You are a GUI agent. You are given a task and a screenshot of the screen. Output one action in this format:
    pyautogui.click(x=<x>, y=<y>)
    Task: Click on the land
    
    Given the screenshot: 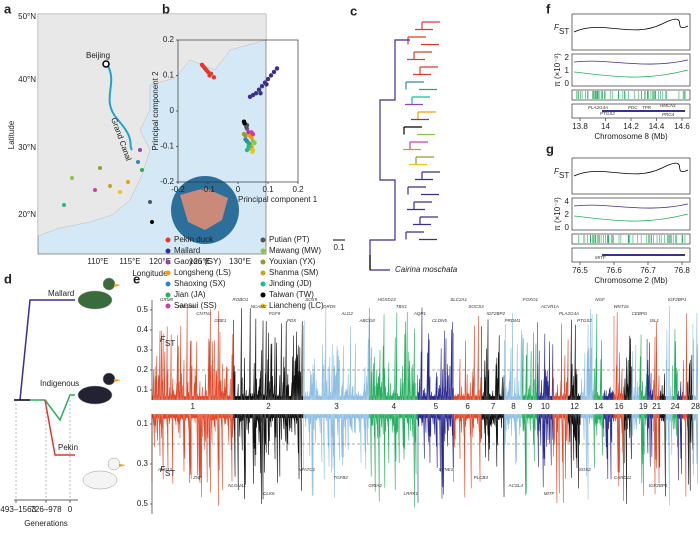 What is the action you would take?
    pyautogui.click(x=152, y=125)
    